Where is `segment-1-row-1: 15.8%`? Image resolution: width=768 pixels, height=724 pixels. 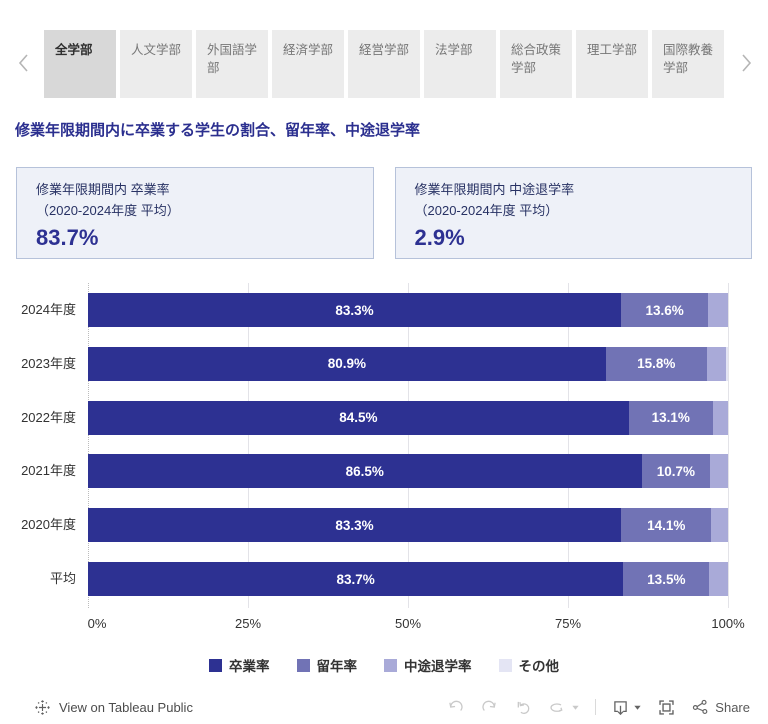
segment-1-row-1: 15.8% is located at coordinates (656, 363).